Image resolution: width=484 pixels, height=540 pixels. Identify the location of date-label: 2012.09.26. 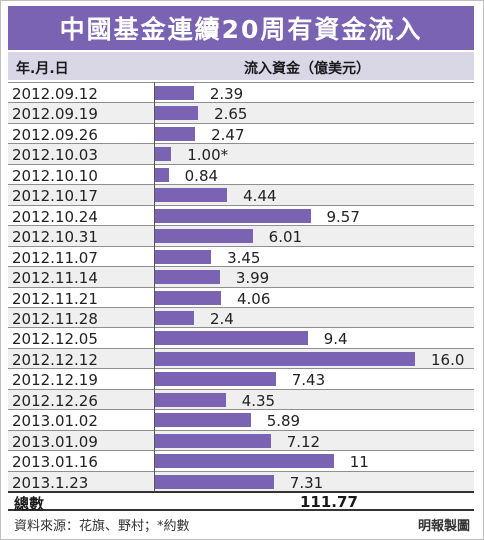
(55, 134).